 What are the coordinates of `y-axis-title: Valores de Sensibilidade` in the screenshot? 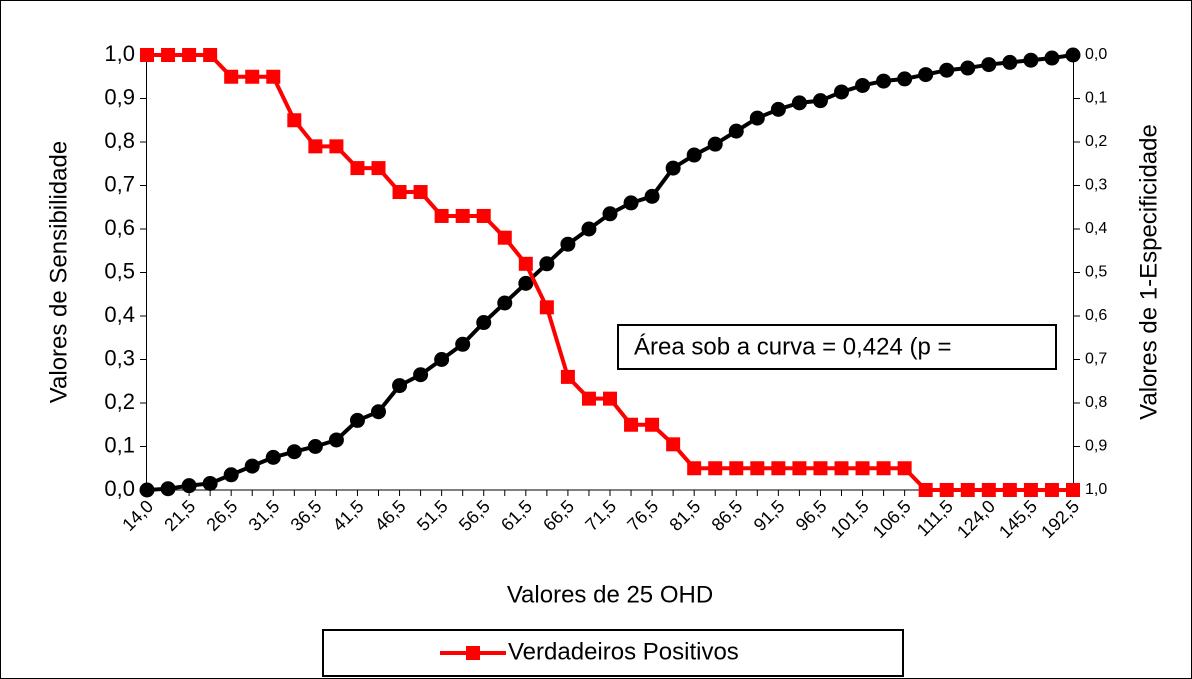 It's located at (58, 272).